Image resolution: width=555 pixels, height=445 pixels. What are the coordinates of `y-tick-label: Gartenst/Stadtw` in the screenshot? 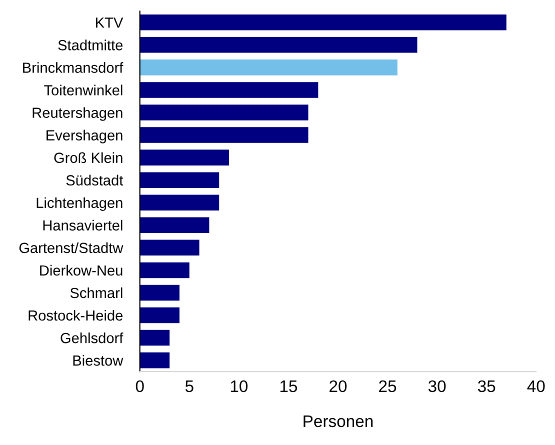 It's located at (71, 248).